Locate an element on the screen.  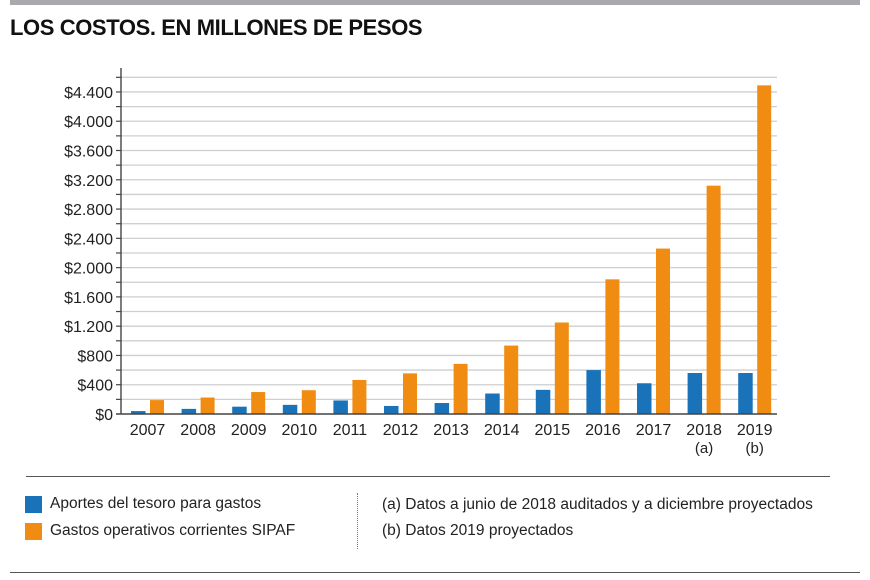
y-tick-label: $4.000 is located at coordinates (88, 122).